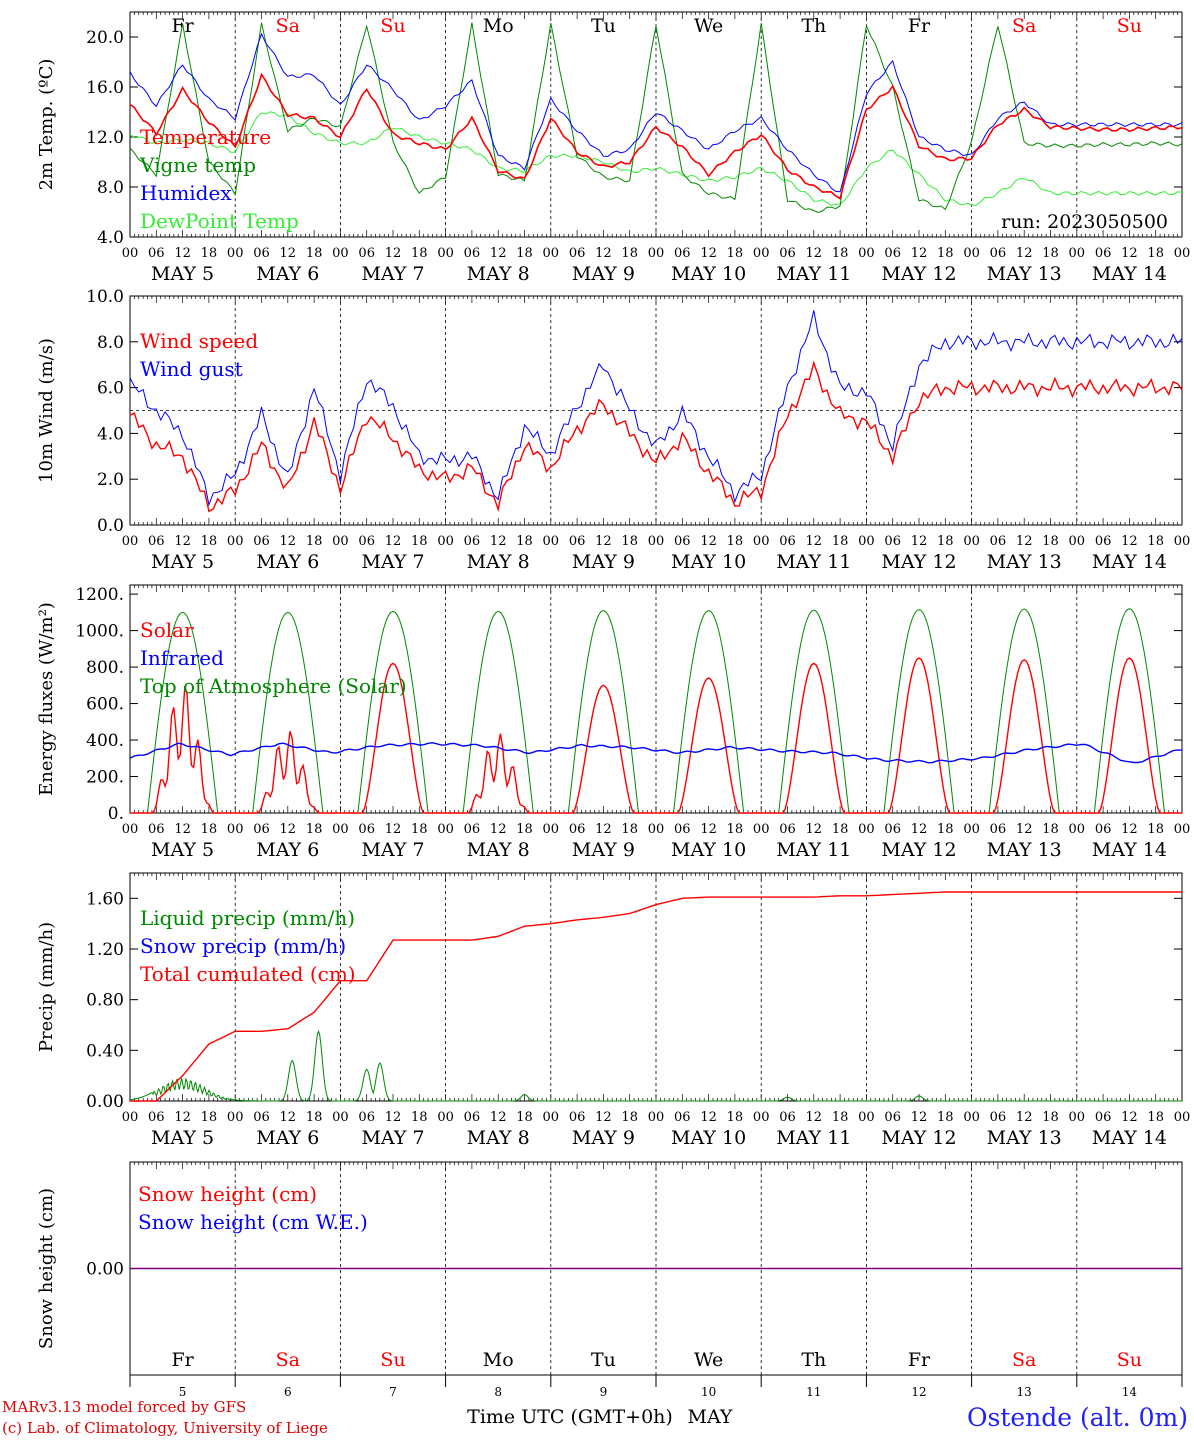 The width and height of the screenshot is (1194, 1440). Describe the element at coordinates (919, 1360) in the screenshot. I see `weekday-label: Fr` at that location.